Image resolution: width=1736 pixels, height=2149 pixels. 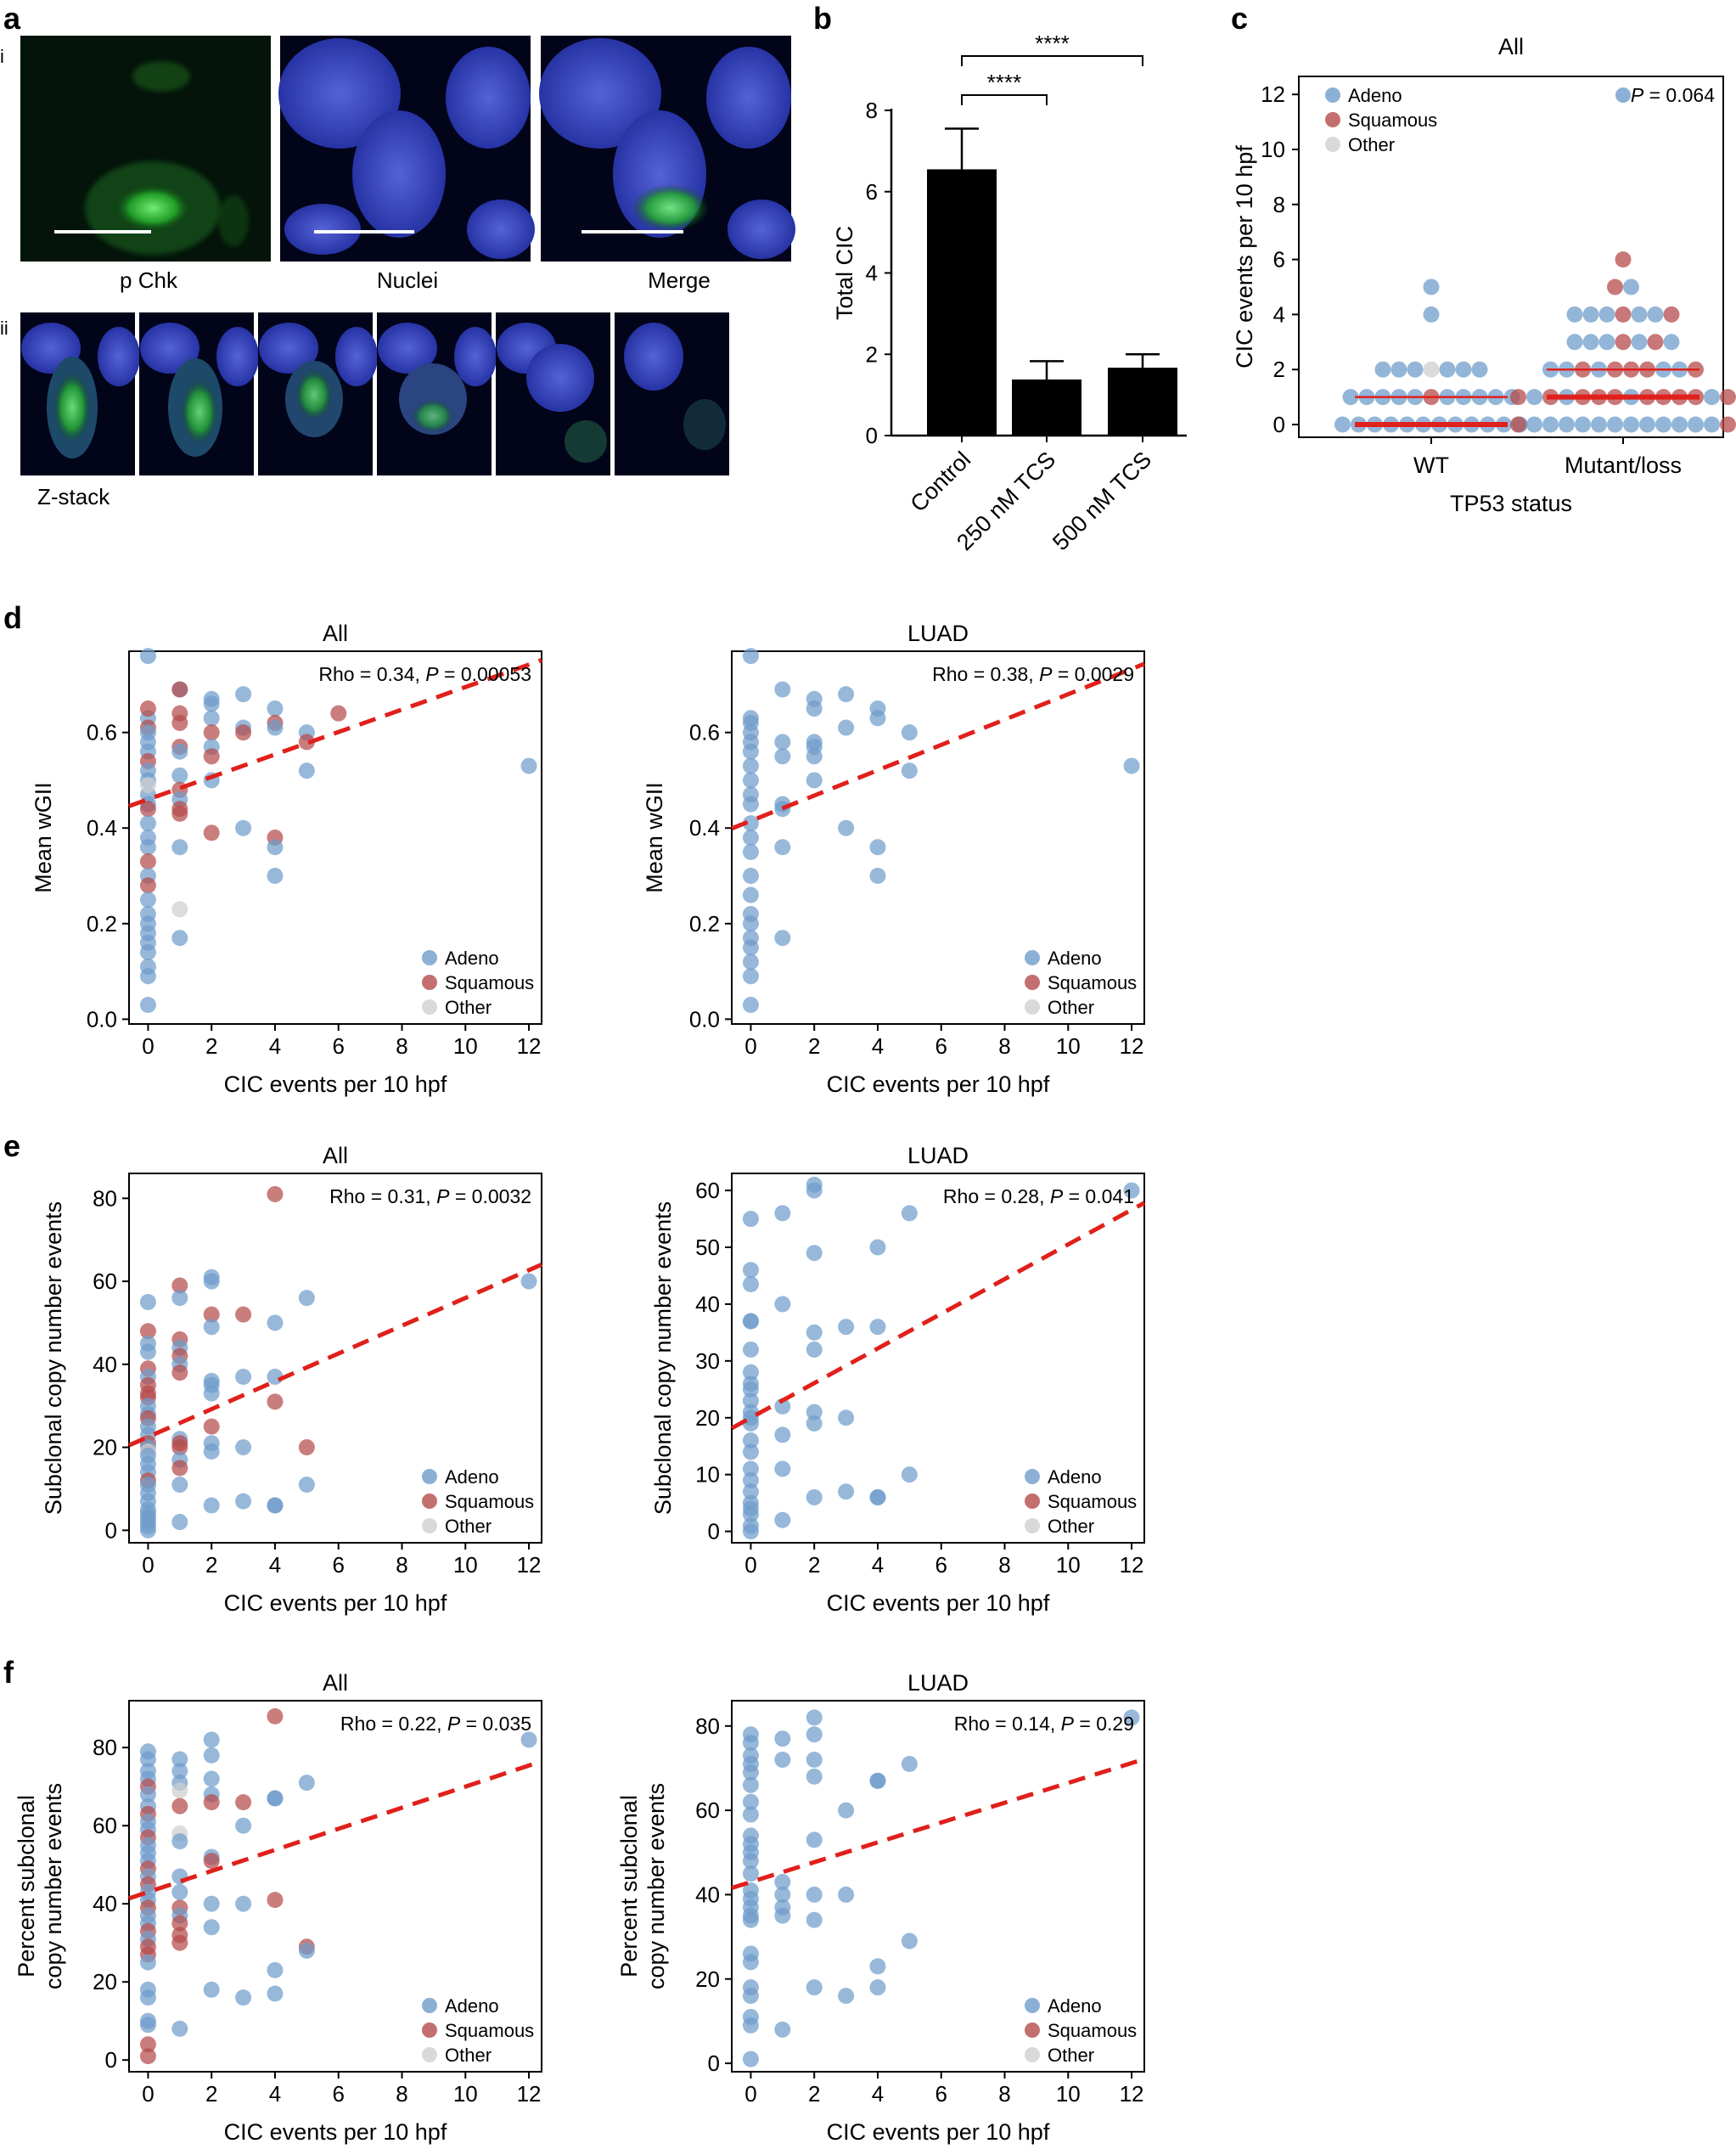 What do you see at coordinates (105, 1981) in the screenshot?
I see `y-tick-label: 20` at bounding box center [105, 1981].